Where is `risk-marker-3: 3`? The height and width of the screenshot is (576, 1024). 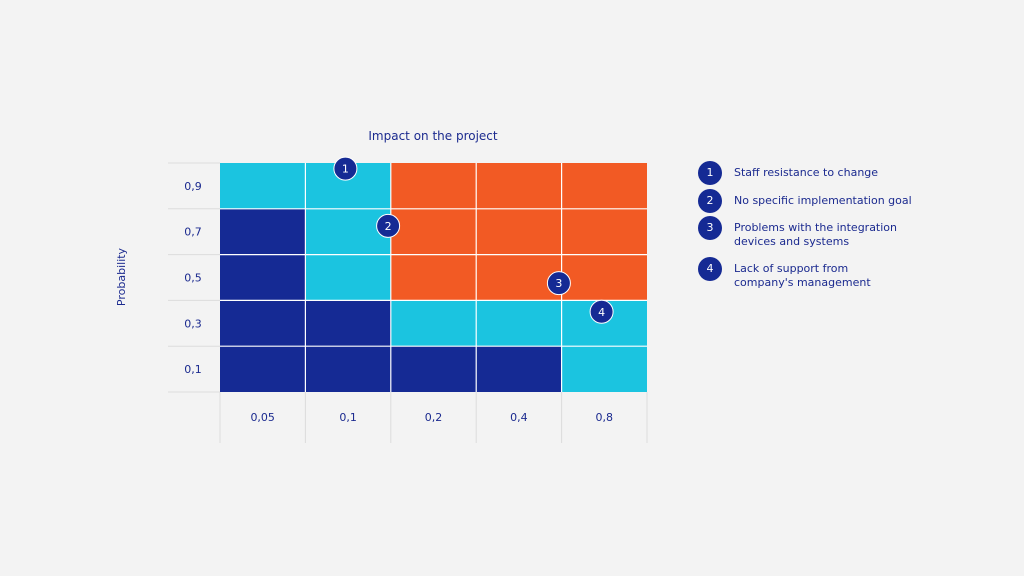
risk-marker-3: 3 is located at coordinates (558, 283).